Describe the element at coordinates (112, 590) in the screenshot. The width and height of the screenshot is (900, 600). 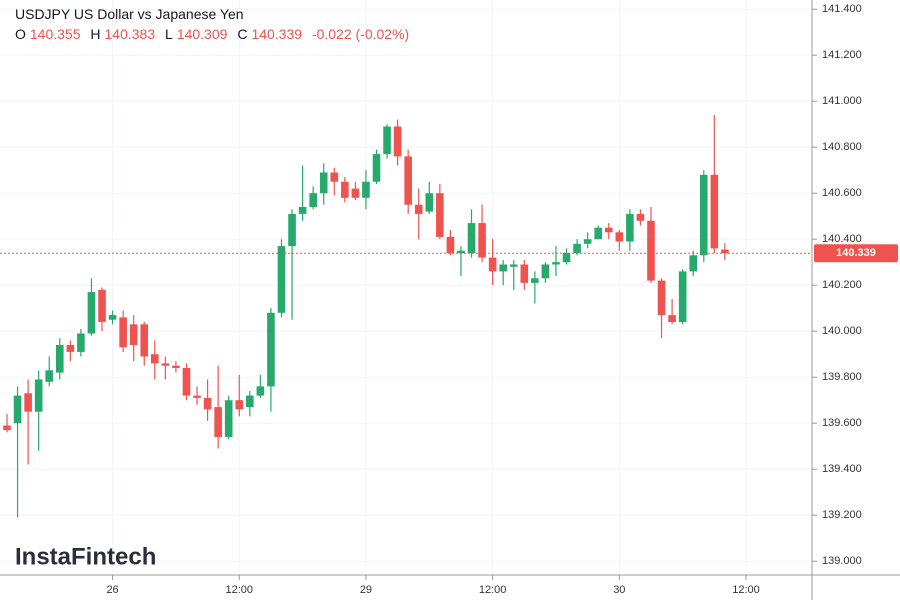
I see `x-tick-label: 26` at that location.